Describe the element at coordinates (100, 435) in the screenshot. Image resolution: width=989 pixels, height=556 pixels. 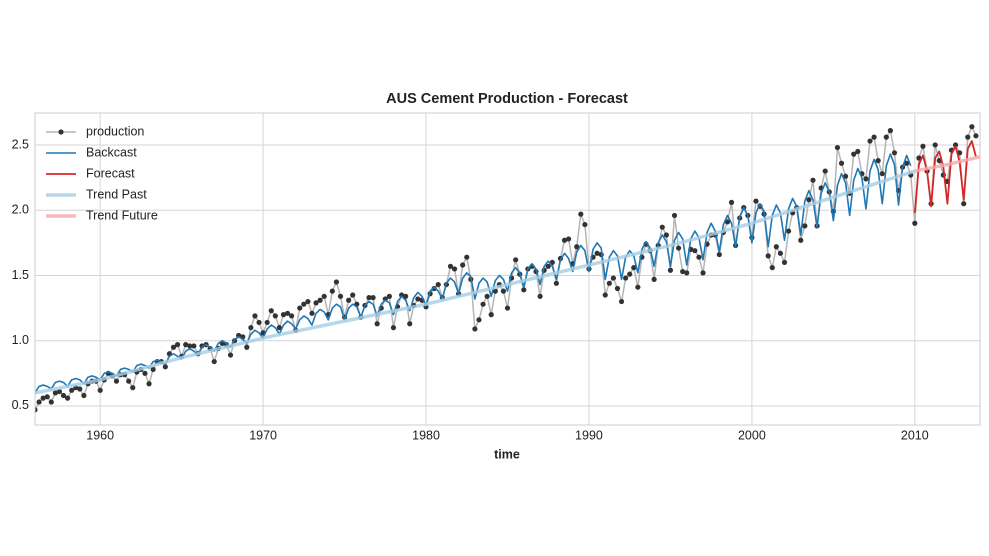
I see `x-tick-label: 1960` at that location.